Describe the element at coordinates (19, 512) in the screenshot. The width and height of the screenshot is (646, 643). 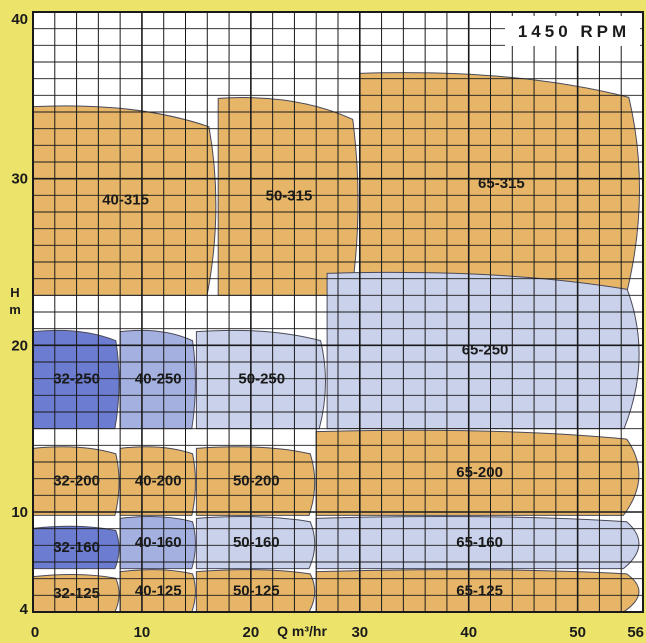
I see `y-tick-label: 10` at that location.